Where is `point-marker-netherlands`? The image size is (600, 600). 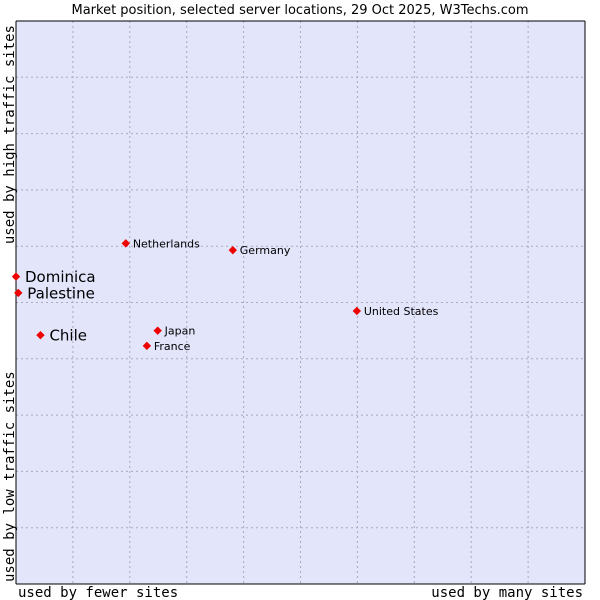 point-marker-netherlands is located at coordinates (126, 243).